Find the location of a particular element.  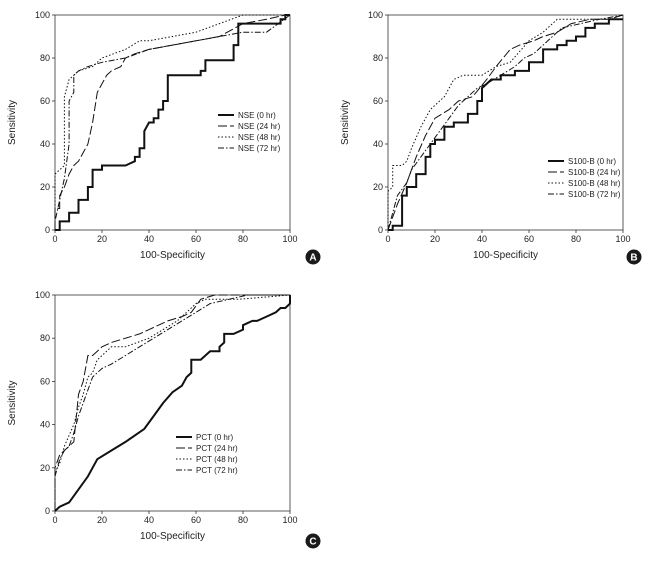

panel-b-x-tick-label: 20 is located at coordinates (435, 239).